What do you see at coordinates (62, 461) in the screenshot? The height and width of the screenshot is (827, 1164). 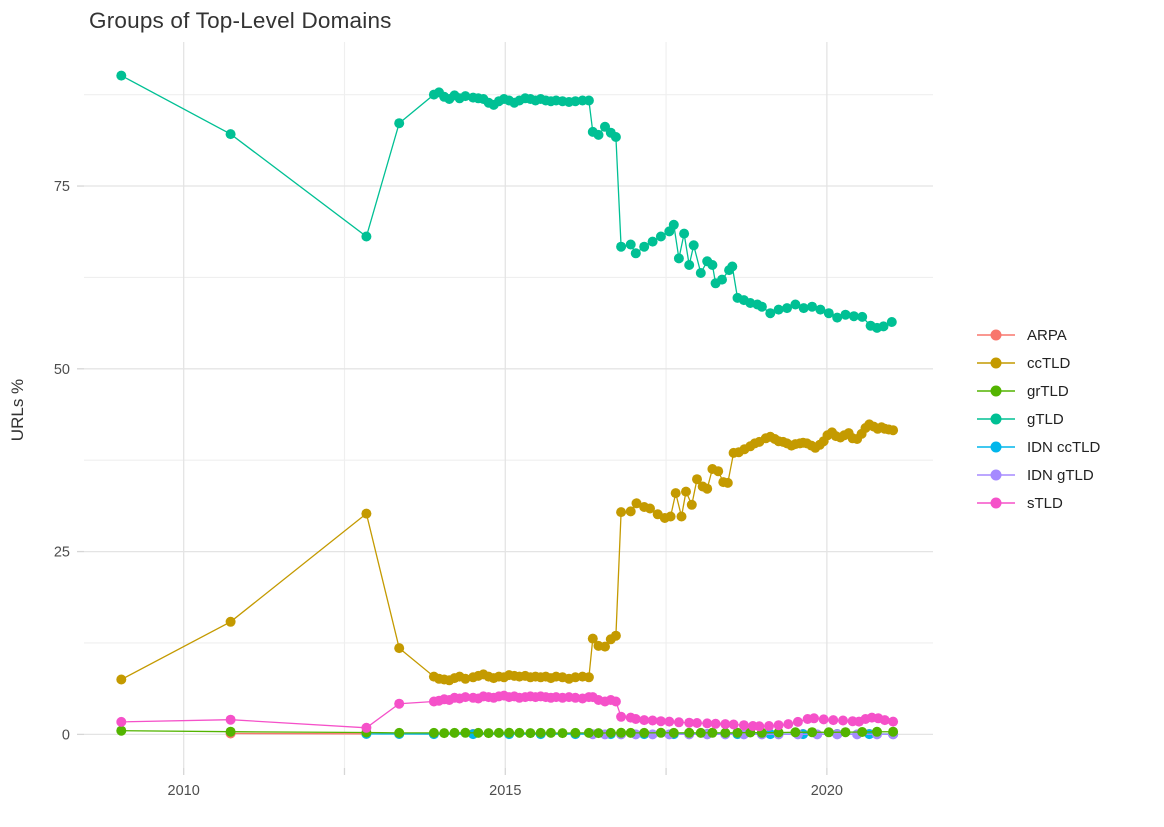 I see `y-axis-labels: 0 25 50 75` at bounding box center [62, 461].